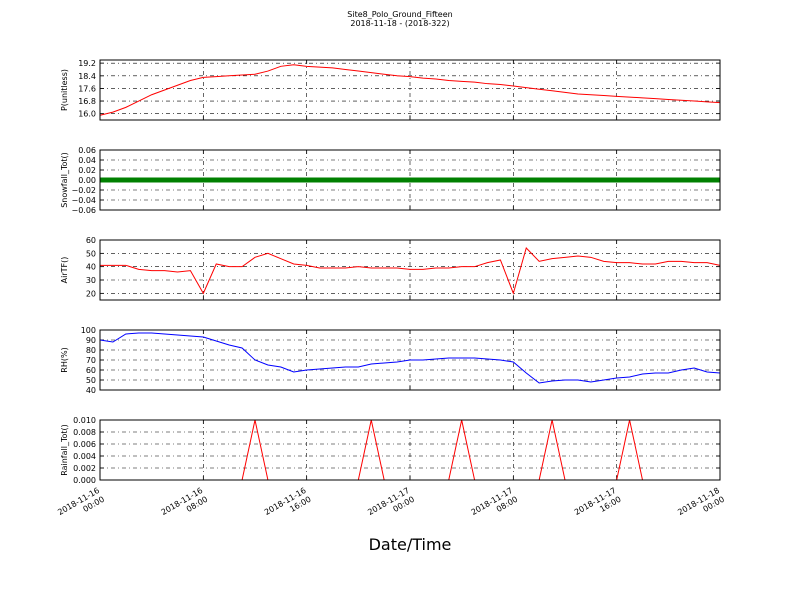 This screenshot has width=800, height=600. I want to click on y-tick-label: 80, so click(91, 350).